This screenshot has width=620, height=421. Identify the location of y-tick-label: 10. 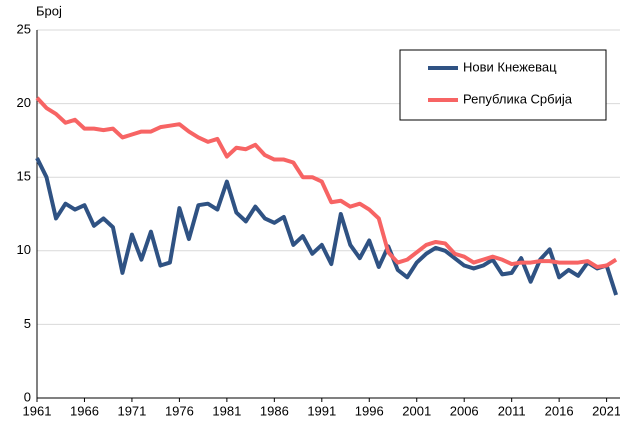
(24, 249).